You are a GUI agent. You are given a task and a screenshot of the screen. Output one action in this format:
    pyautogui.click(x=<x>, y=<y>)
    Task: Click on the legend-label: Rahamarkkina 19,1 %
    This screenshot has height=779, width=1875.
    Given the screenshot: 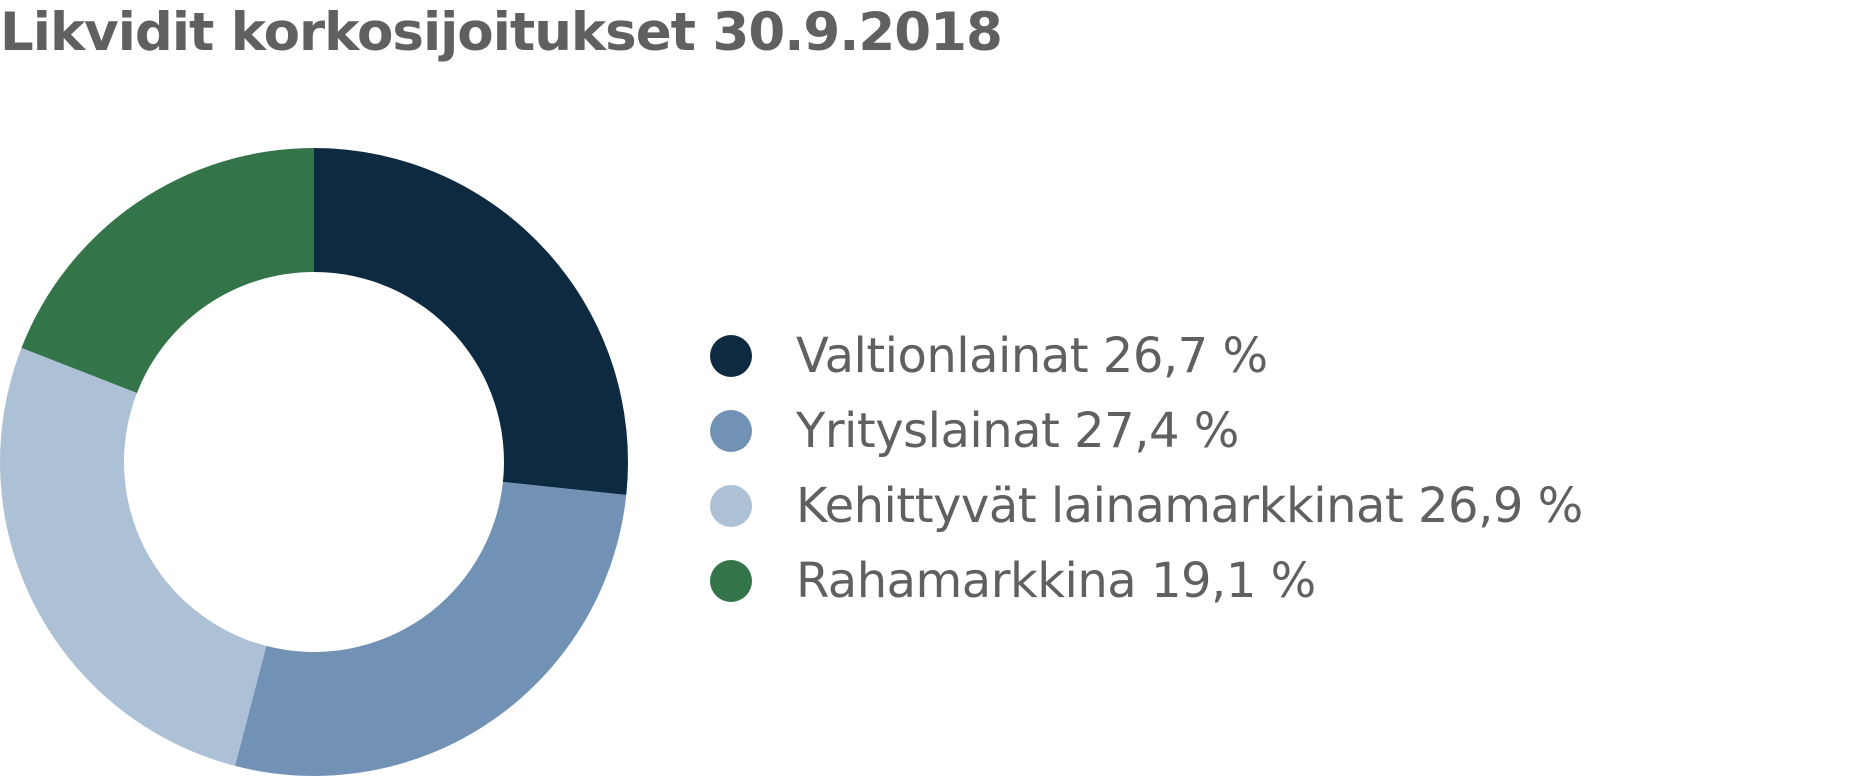 What is the action you would take?
    pyautogui.click(x=1056, y=580)
    